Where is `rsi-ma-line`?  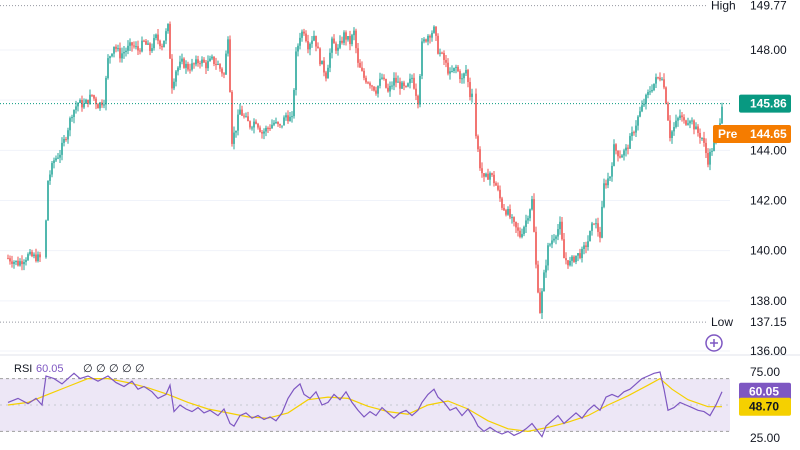
rsi-ma-line is located at coordinates (364, 405).